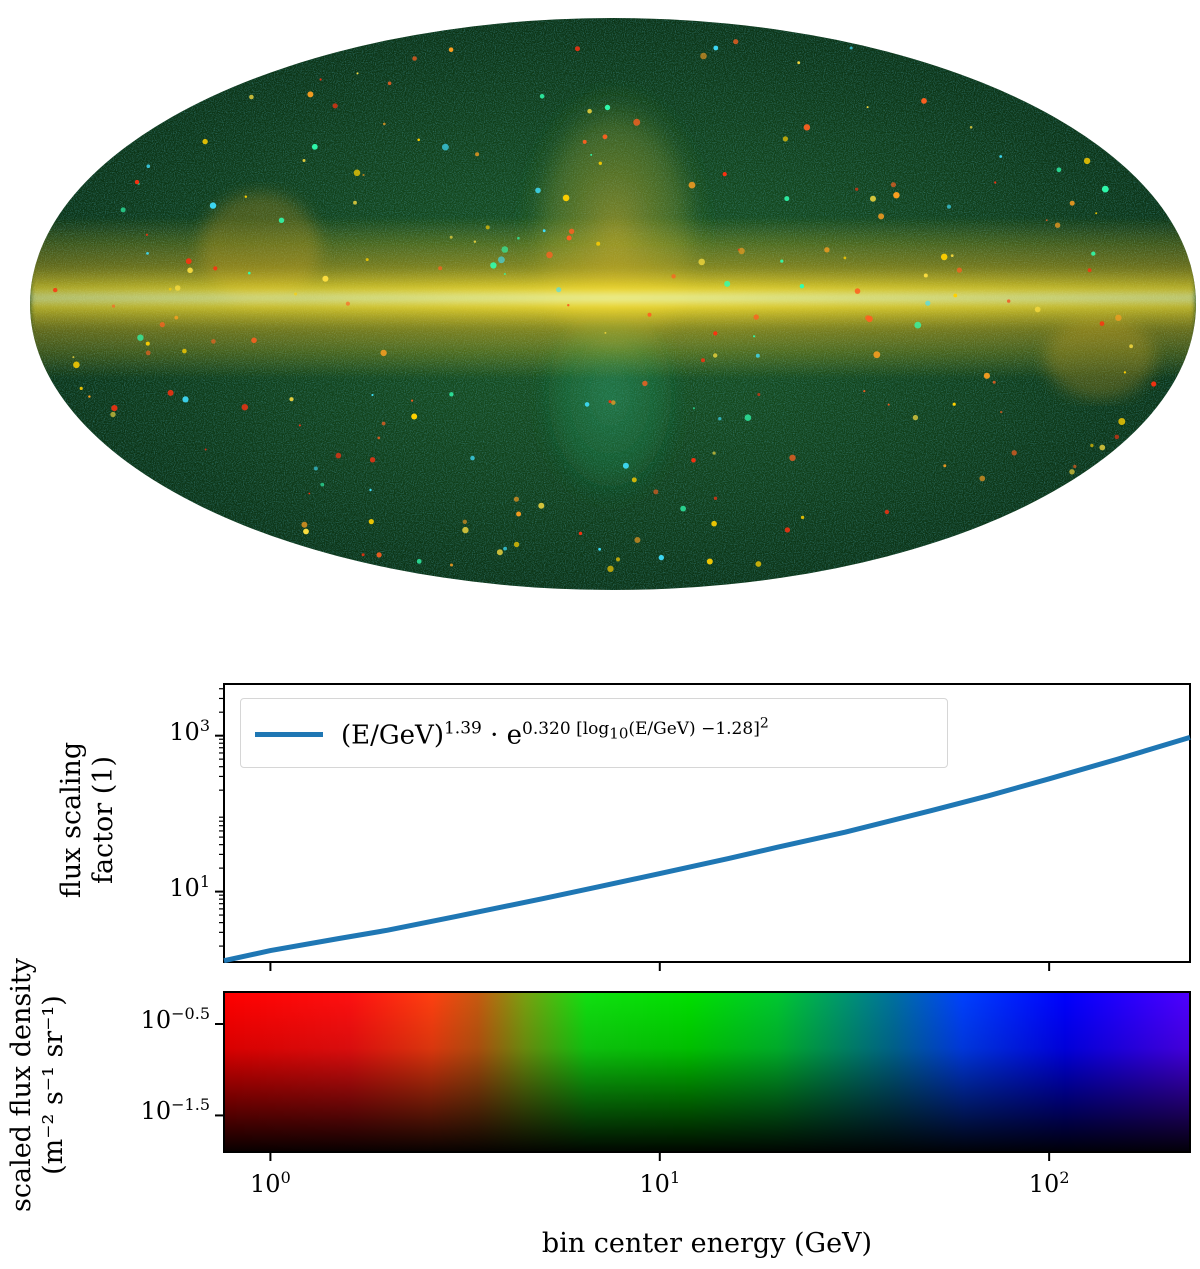 This screenshot has width=1200, height=1269. I want to click on x-tick-label-1: 101, so click(659, 1183).